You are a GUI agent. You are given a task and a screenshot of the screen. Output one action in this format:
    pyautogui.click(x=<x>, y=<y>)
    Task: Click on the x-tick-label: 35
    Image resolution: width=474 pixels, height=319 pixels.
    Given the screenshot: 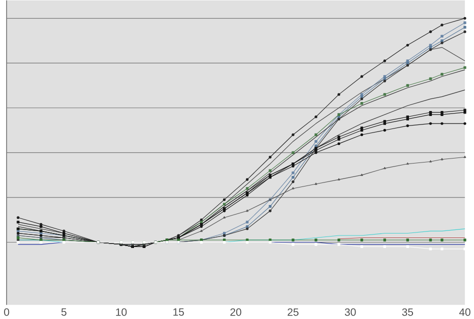 What is the action you would take?
    pyautogui.click(x=408, y=312)
    